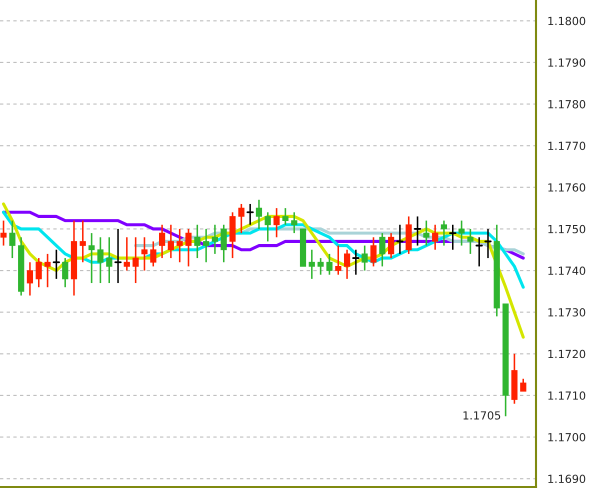  Describe the element at coordinates (567, 104) in the screenshot. I see `y-tick-label: 1.1780` at that location.